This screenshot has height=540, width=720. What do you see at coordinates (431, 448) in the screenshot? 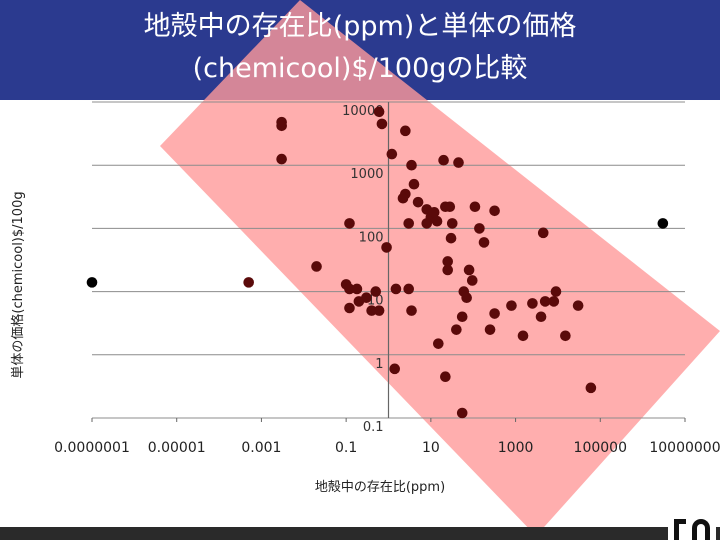
I see `x-tick-label: 10` at bounding box center [431, 448].